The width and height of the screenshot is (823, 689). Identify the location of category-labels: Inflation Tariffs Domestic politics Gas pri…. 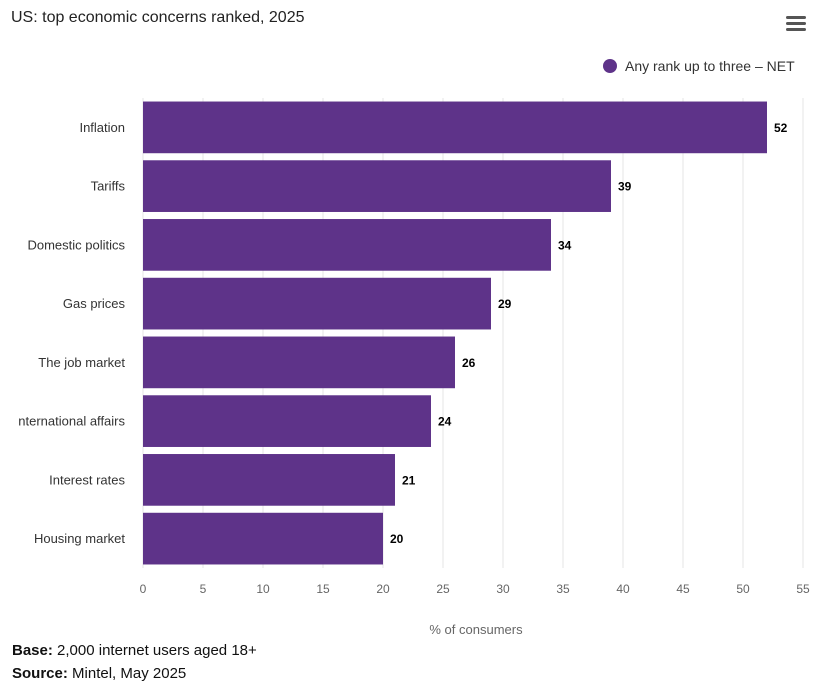
(71, 333).